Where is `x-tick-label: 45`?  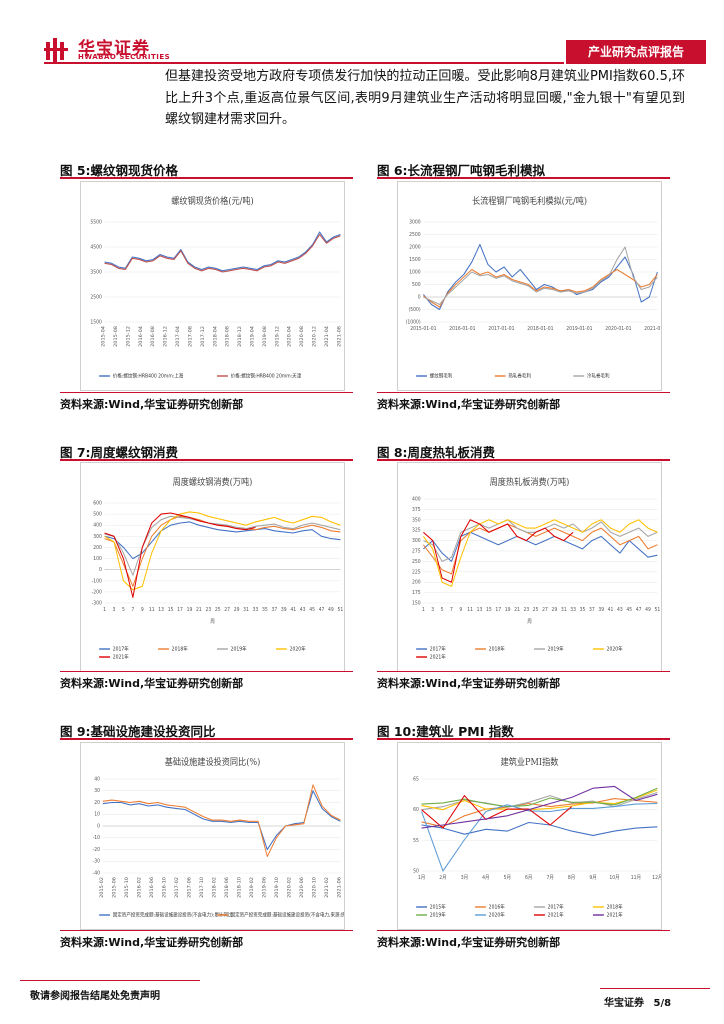
x-tick-label: 45 is located at coordinates (629, 610).